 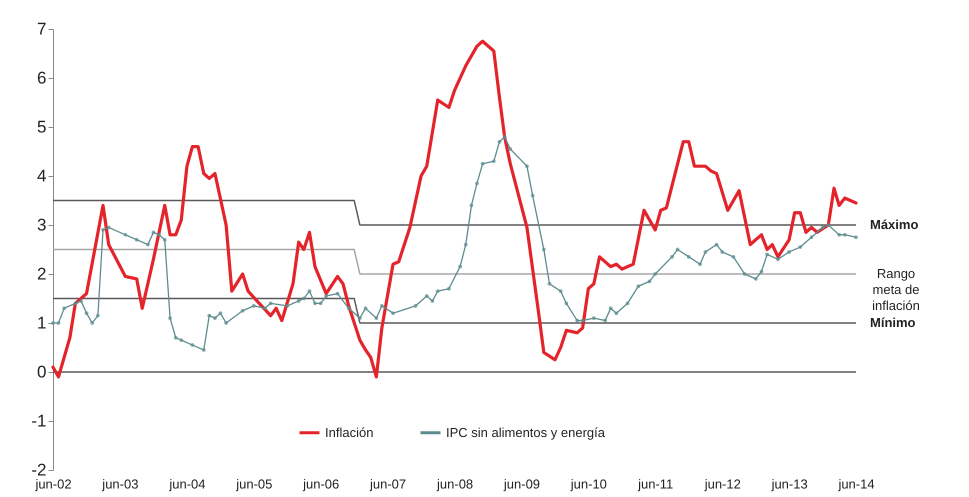 What do you see at coordinates (521, 484) in the screenshot?
I see `x-tick-label: jun-09` at bounding box center [521, 484].